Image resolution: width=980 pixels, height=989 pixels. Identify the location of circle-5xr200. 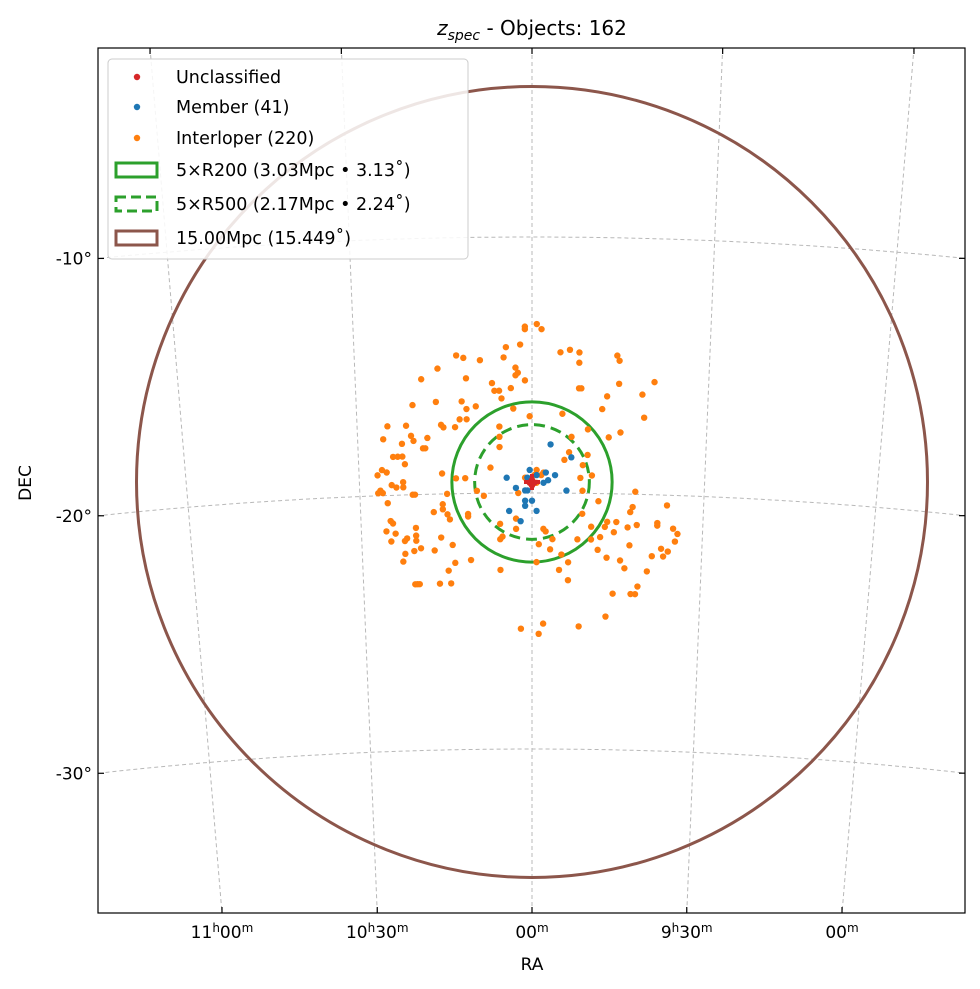
(532, 482).